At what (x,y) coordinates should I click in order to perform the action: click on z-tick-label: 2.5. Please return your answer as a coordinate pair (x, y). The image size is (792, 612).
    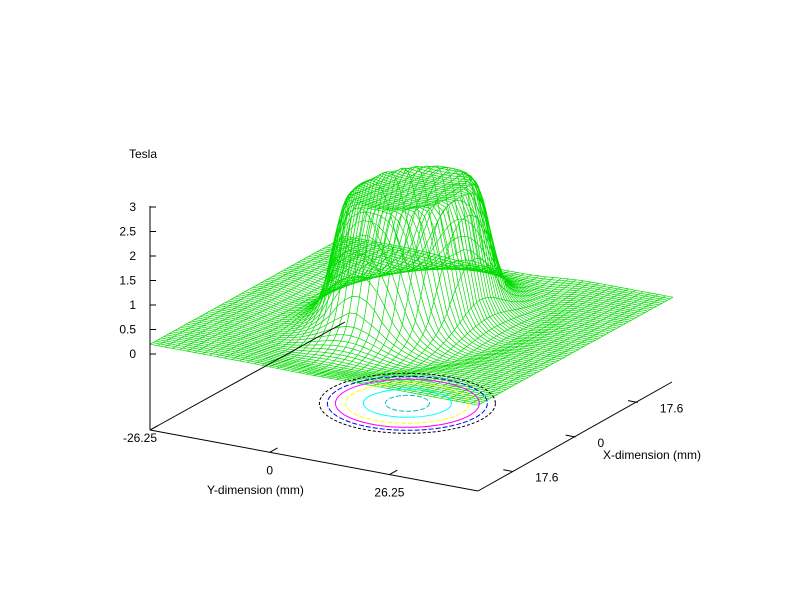
    Looking at the image, I should click on (127, 232).